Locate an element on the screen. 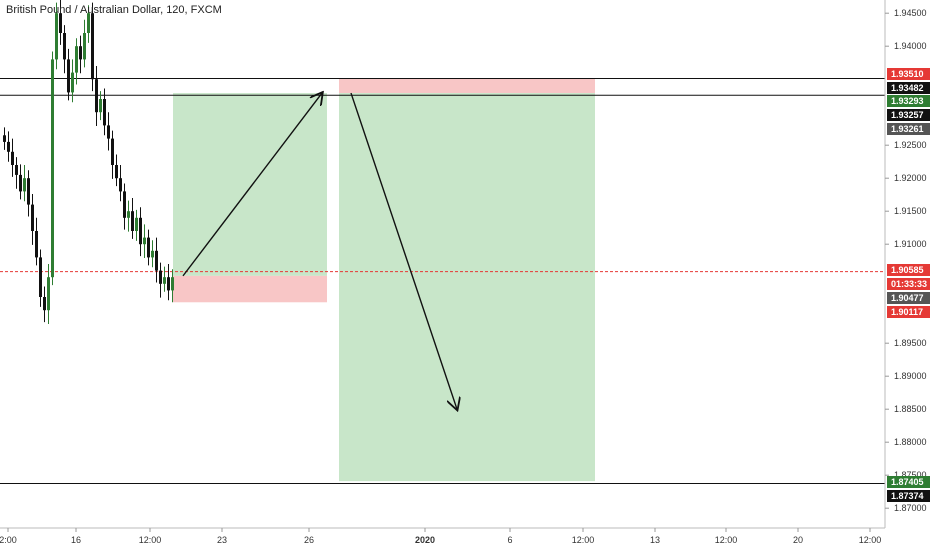 The height and width of the screenshot is (550, 932). x-tick-label: 2:00 is located at coordinates (8, 540).